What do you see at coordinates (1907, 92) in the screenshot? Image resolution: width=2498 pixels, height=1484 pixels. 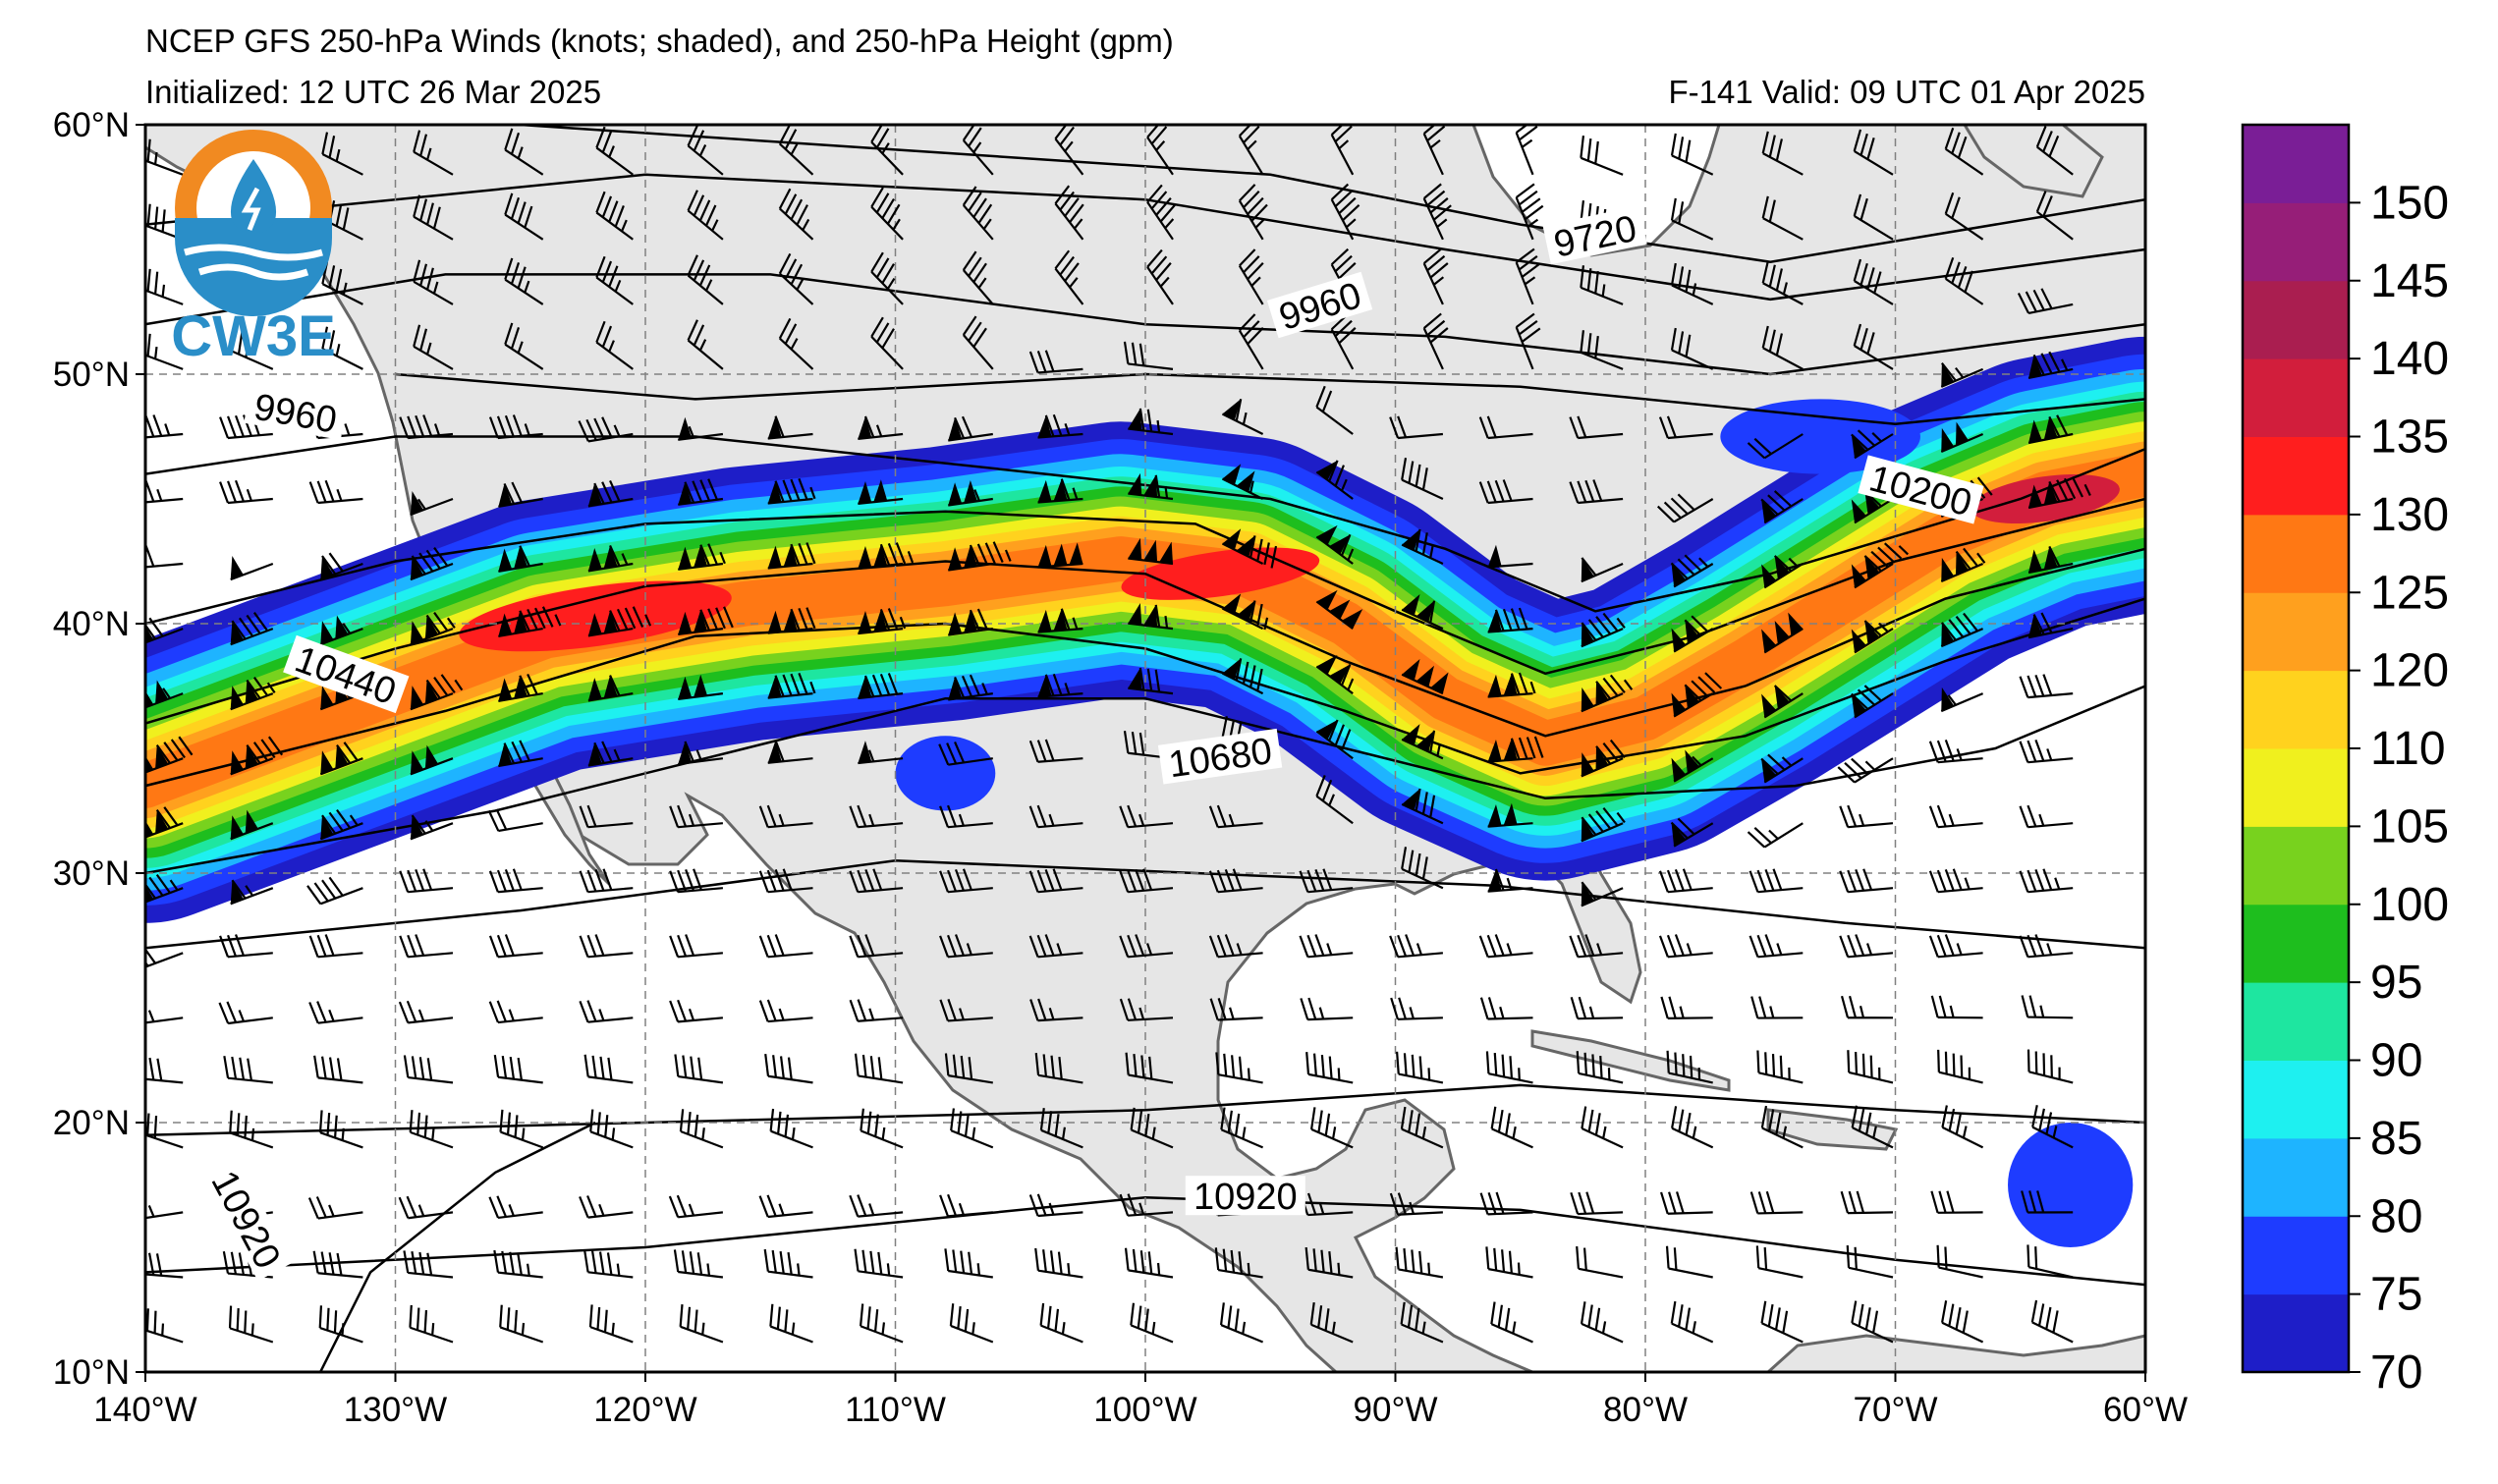 I see `valid-time: F-141 Valid: 09 UTC 01 Apr 2025` at bounding box center [1907, 92].